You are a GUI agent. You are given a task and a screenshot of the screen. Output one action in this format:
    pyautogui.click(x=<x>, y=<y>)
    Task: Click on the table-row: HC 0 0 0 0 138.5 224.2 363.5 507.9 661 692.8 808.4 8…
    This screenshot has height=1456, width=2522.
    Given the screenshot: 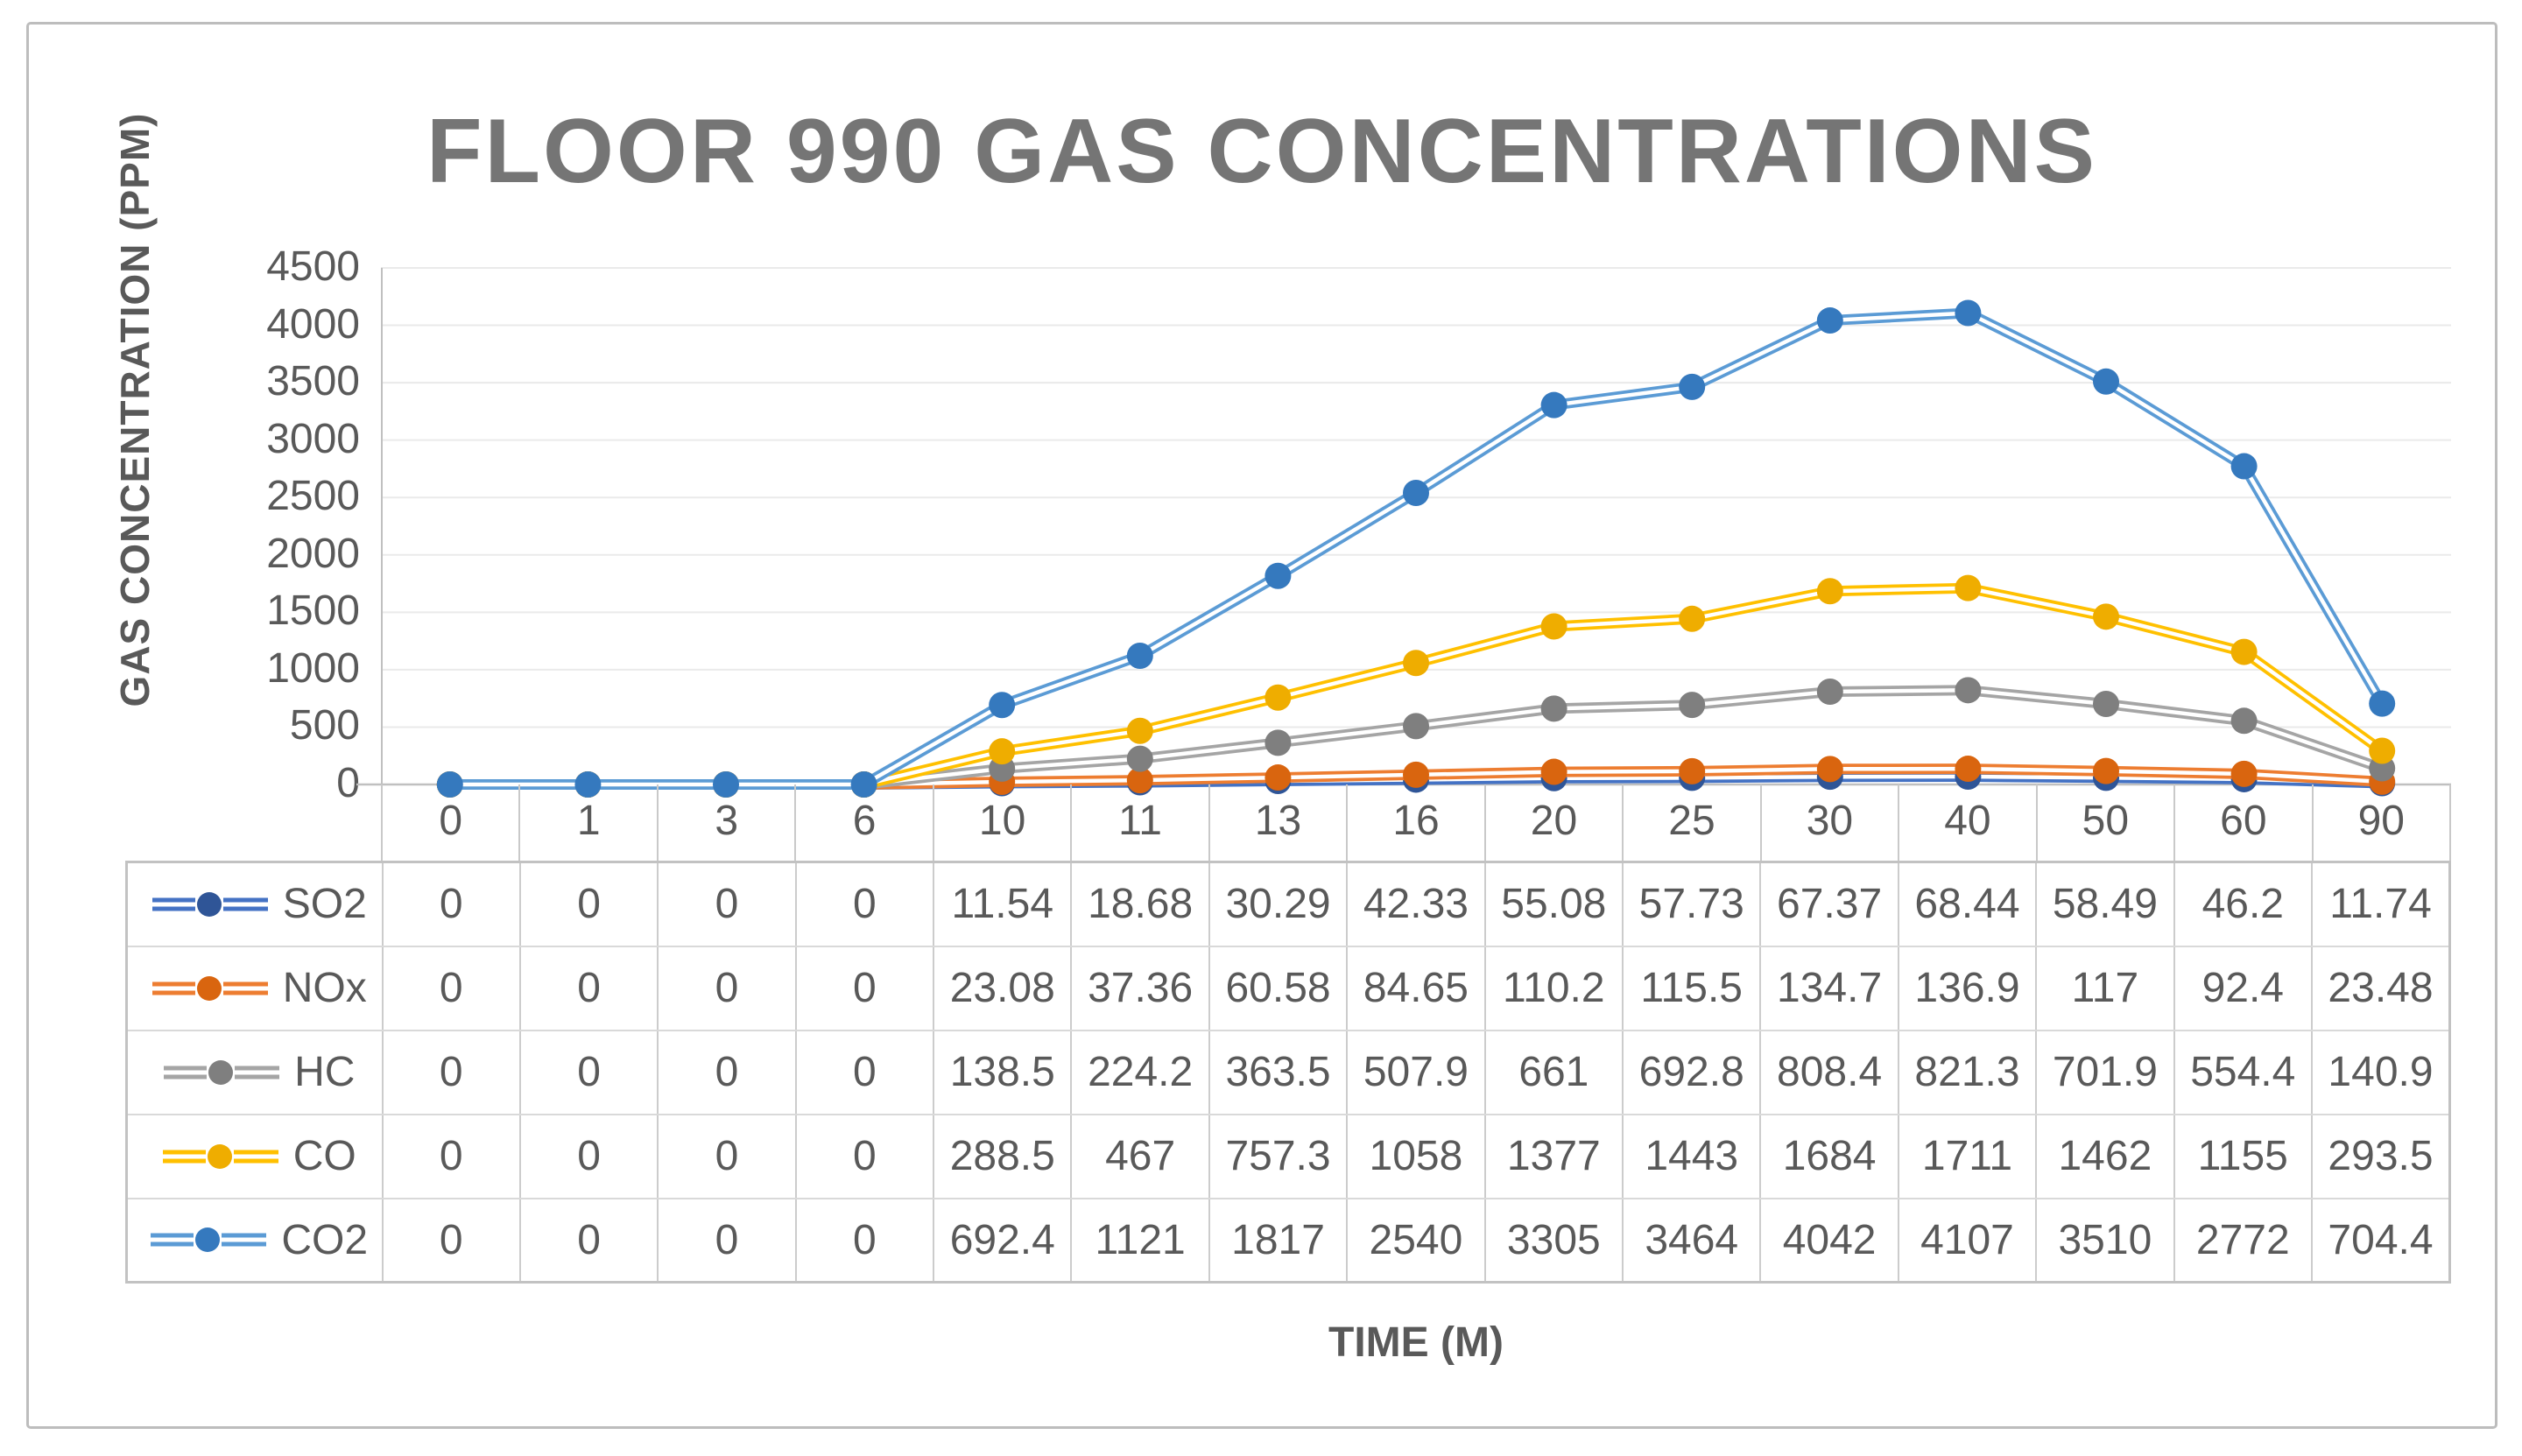 What is the action you would take?
    pyautogui.click(x=1288, y=1072)
    